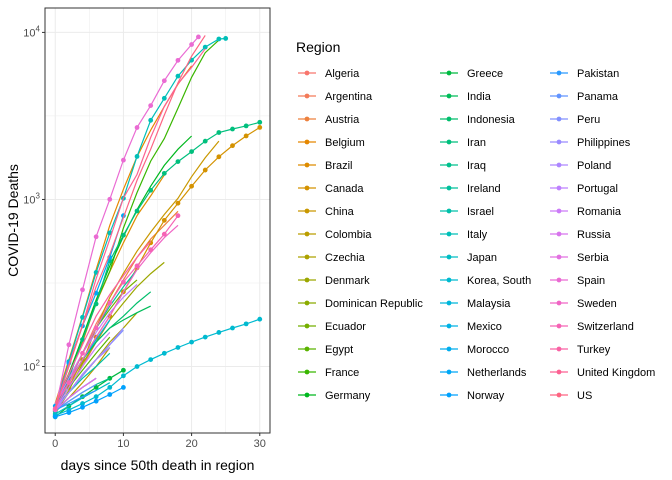  Describe the element at coordinates (485, 74) in the screenshot. I see `legend-label: Greece` at that location.